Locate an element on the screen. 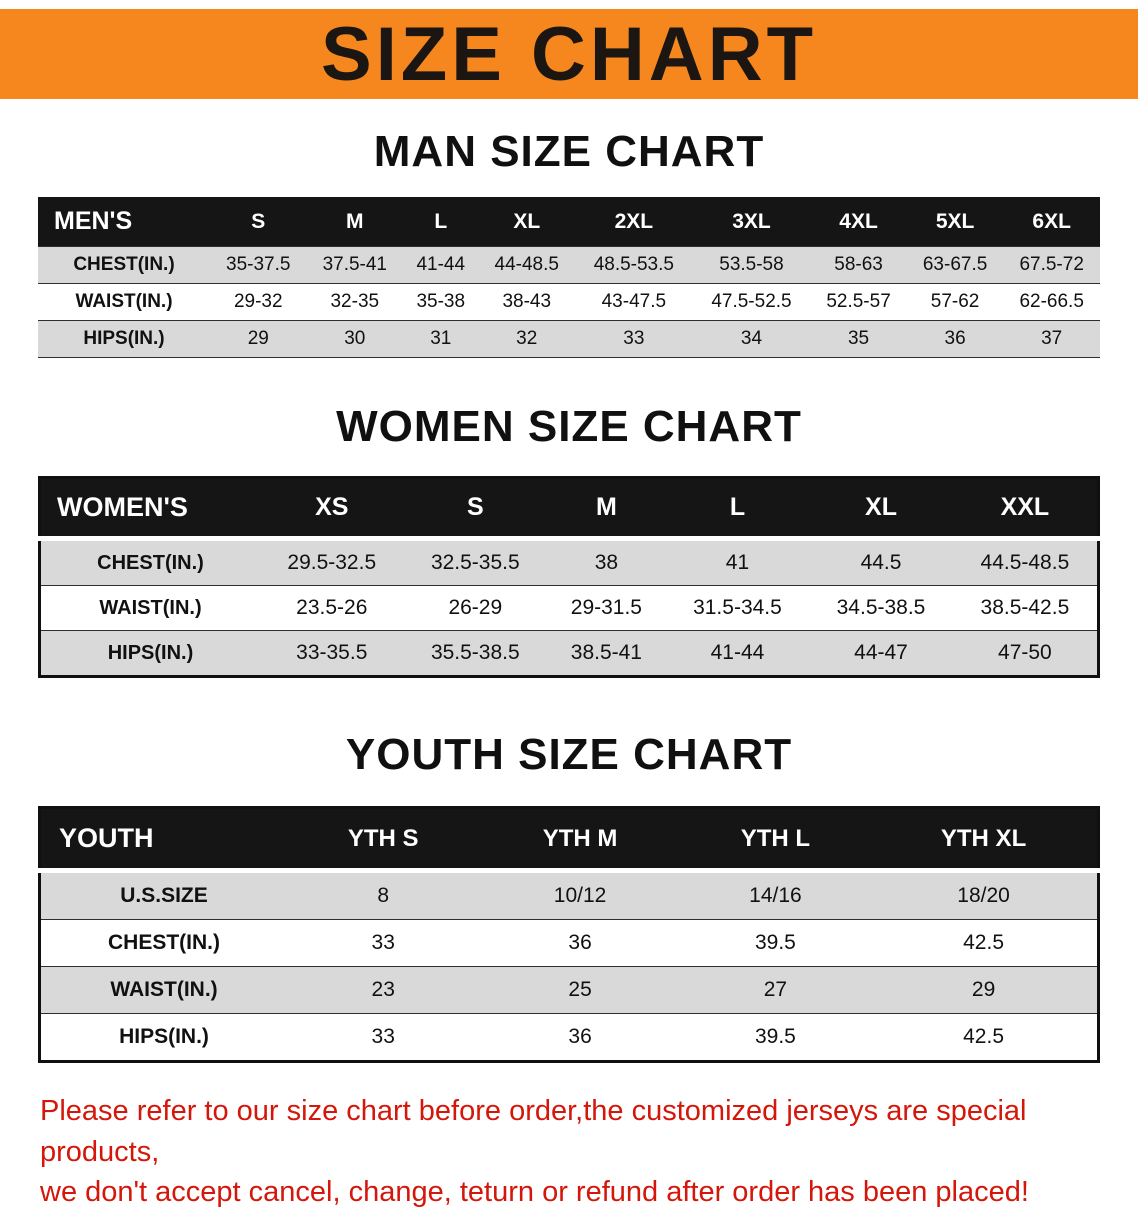  value-cell: 35 is located at coordinates (858, 338).